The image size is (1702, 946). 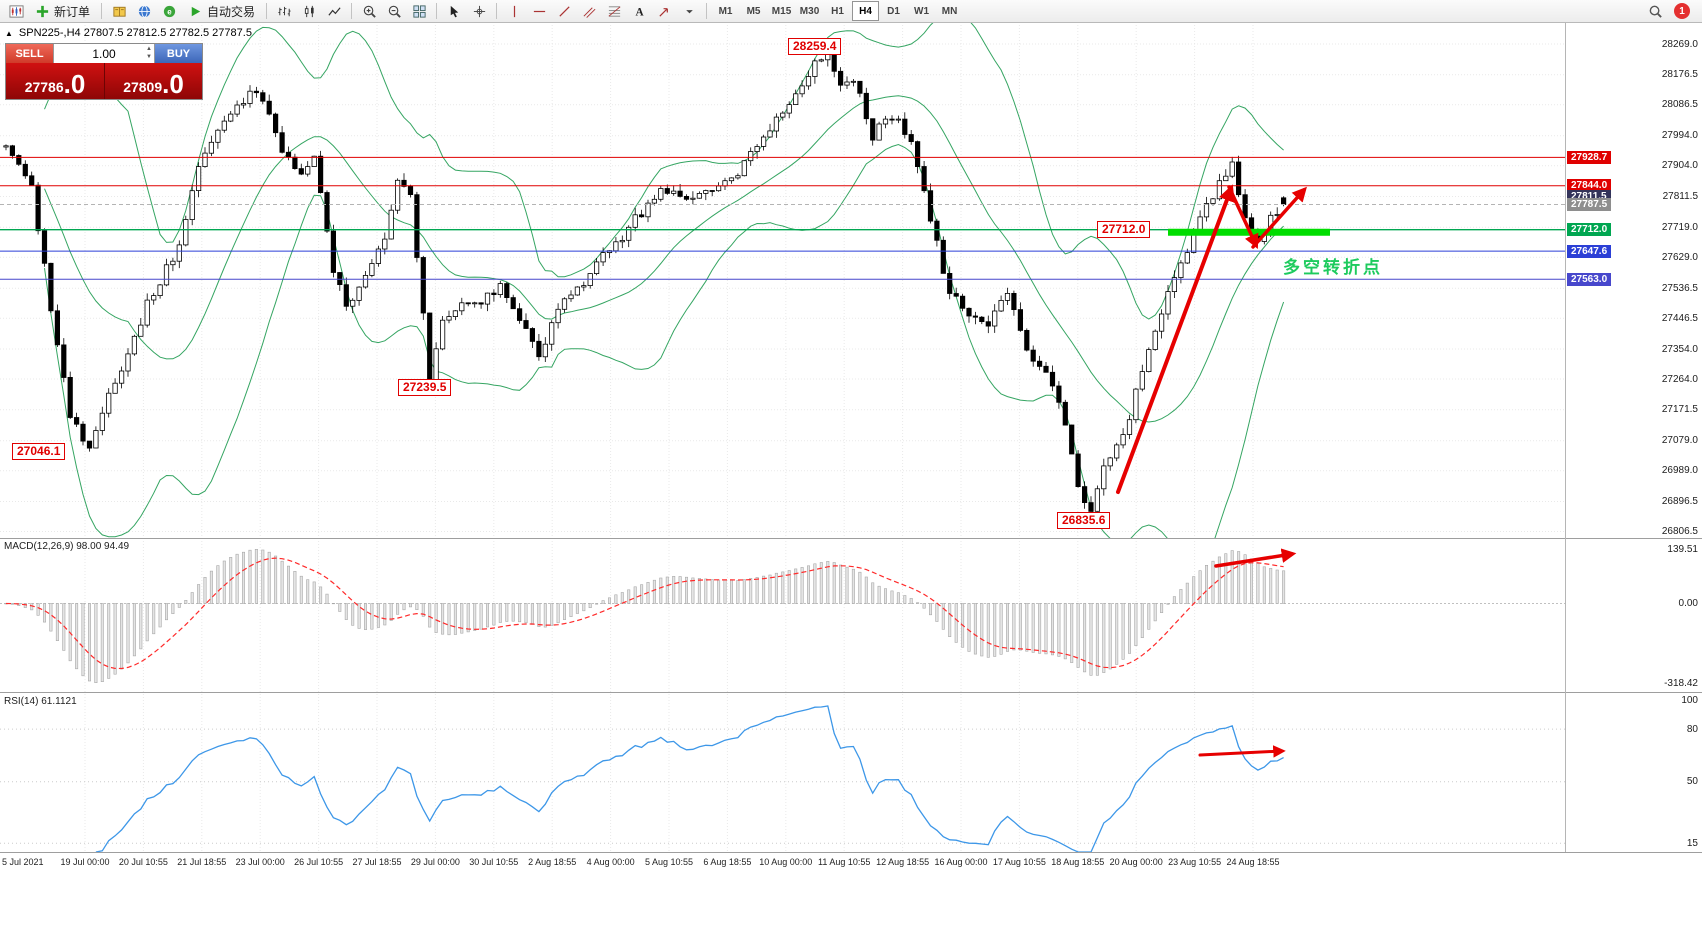 I want to click on zoom-in-icon, so click(x=369, y=11).